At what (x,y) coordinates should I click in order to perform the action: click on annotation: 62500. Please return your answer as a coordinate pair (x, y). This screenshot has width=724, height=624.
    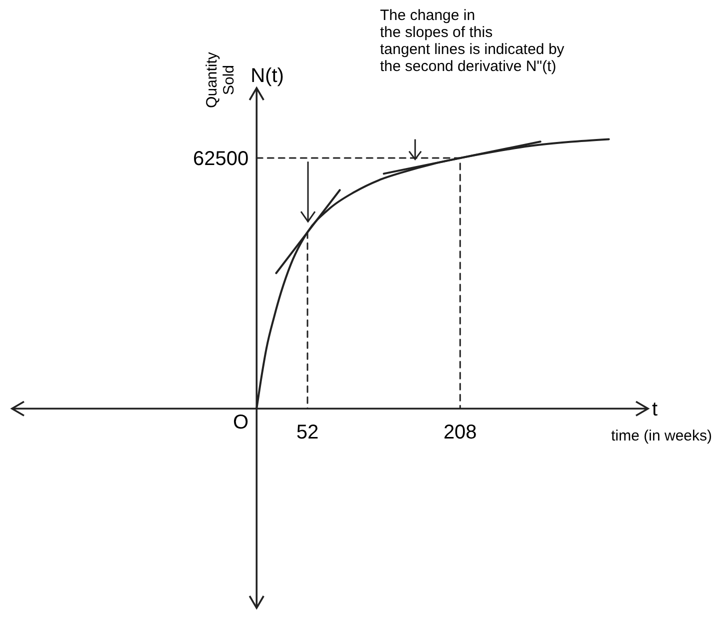
    Looking at the image, I should click on (220, 159).